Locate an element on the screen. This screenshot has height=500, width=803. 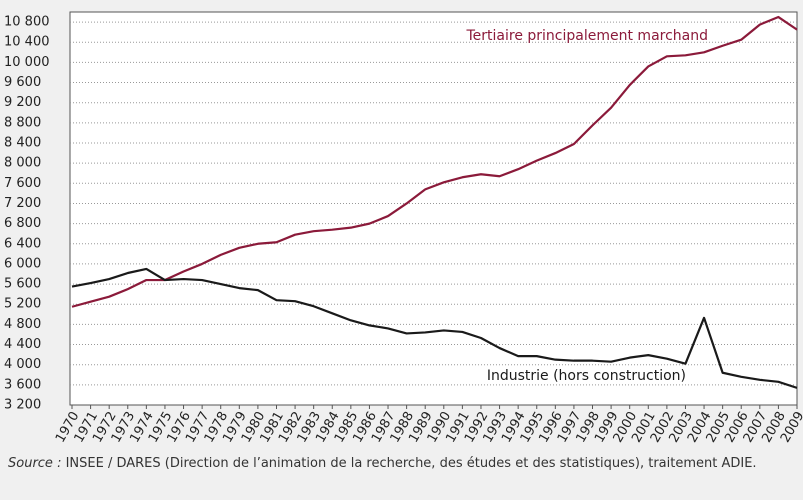
y-tick-label: 8 400 is located at coordinates (22, 143).